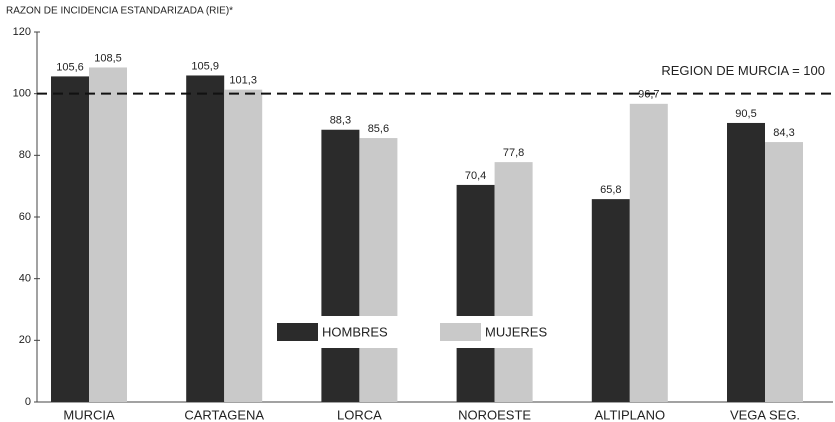 This screenshot has height=422, width=835. Describe the element at coordinates (25, 217) in the screenshot. I see `y-tick-label: 60` at that location.